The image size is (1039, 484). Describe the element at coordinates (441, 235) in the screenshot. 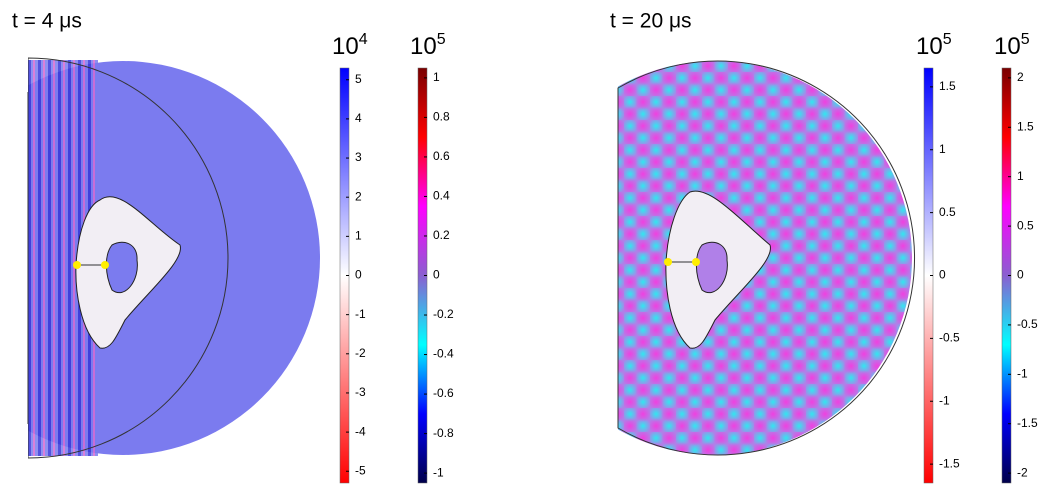

I see `colorbar-tick-label: 0.2` at that location.